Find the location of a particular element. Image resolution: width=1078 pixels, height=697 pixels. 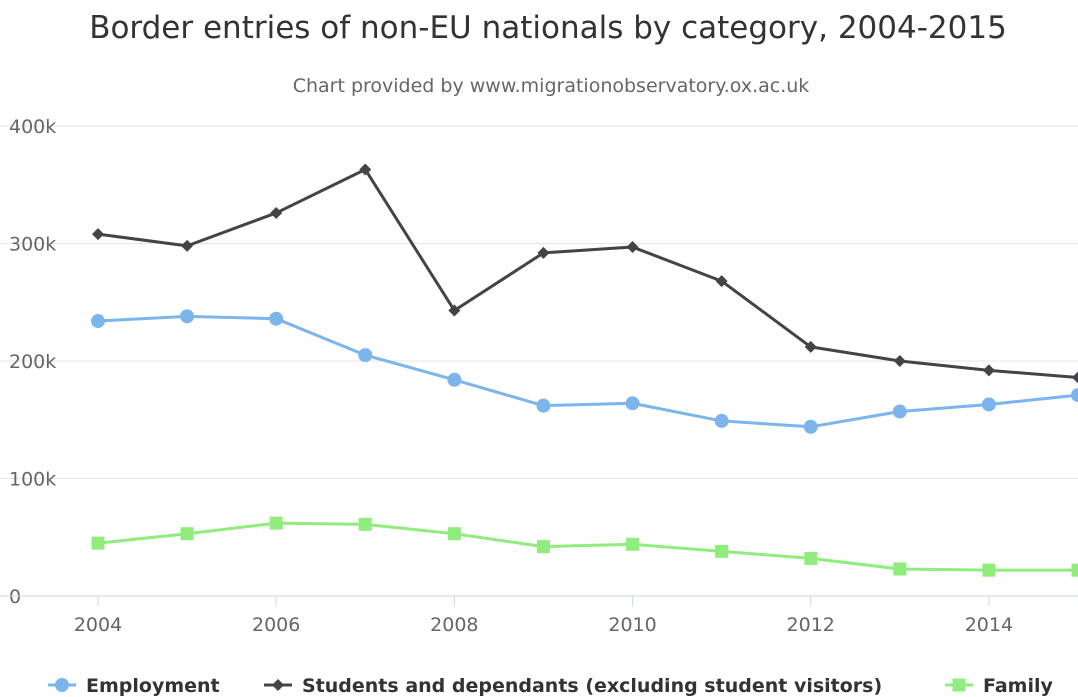

y-tick-label: 100k is located at coordinates (32, 480).